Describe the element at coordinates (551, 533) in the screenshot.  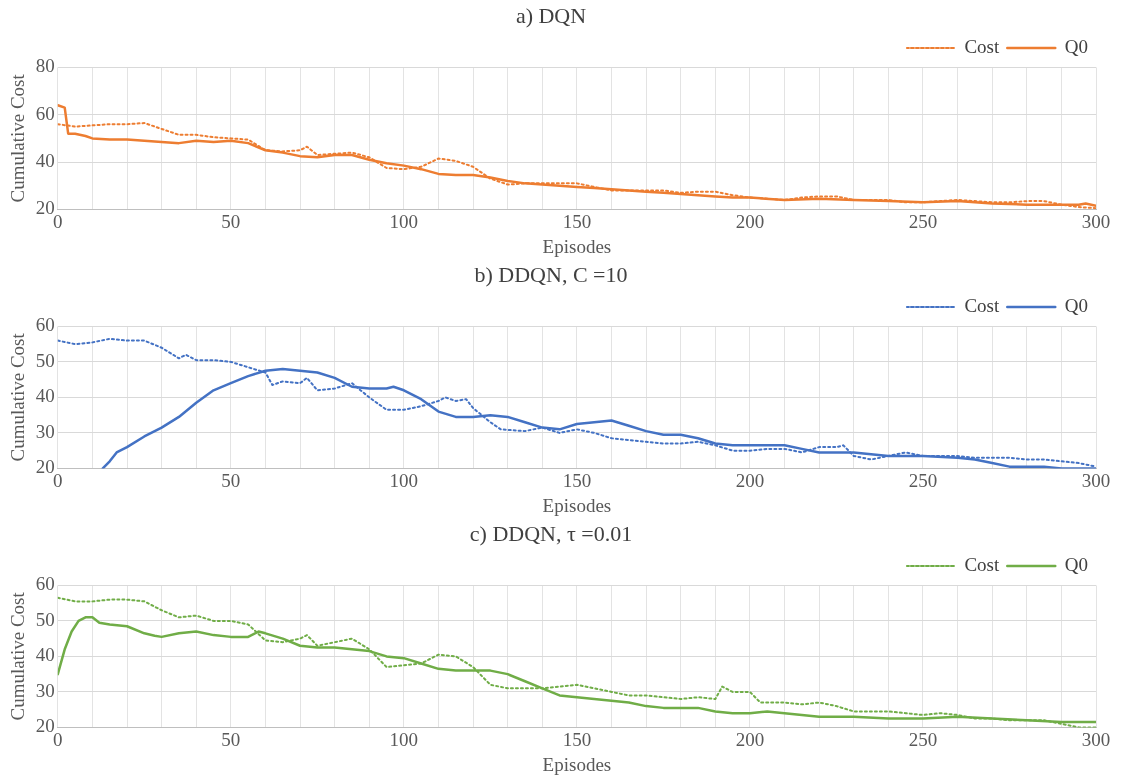
I see `chart-title: c) DDQN, τ =0.01` at that location.